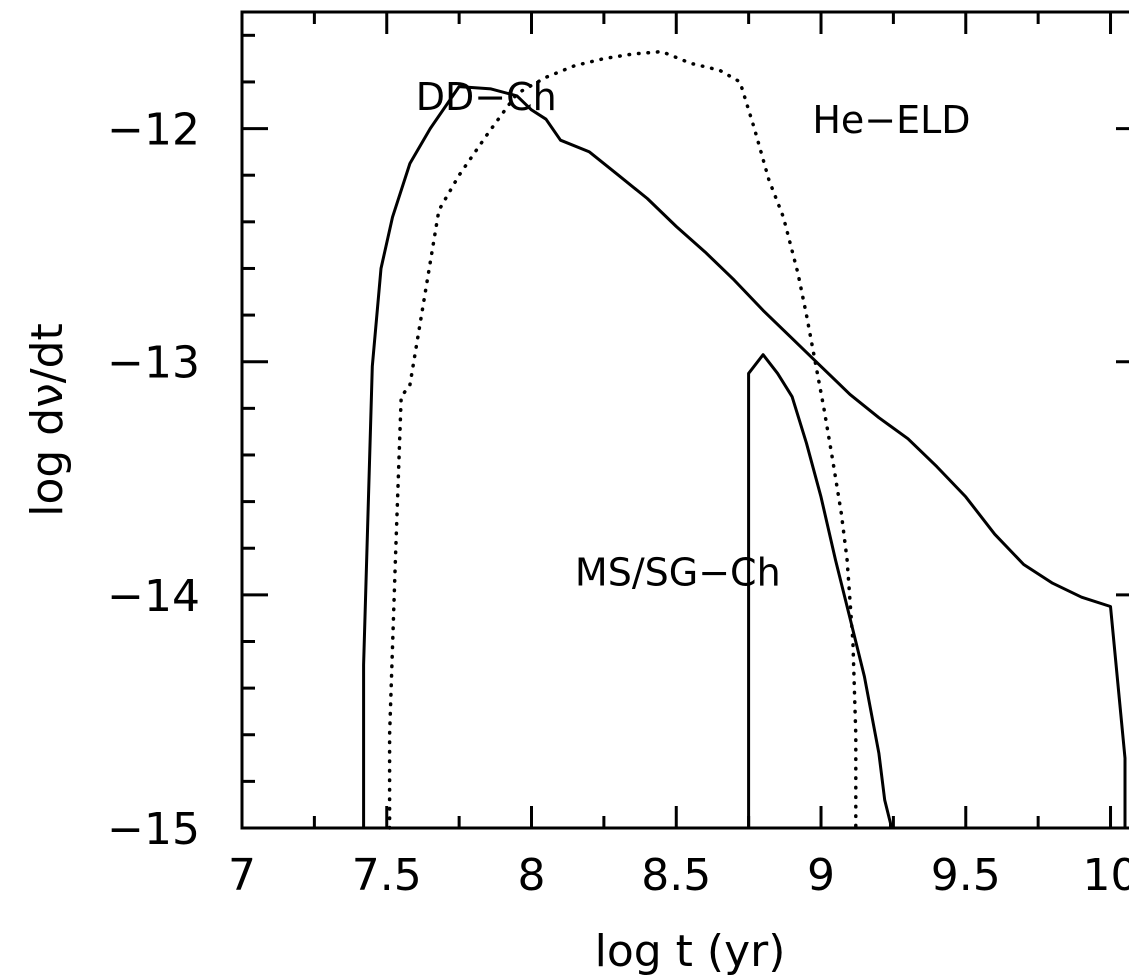  What do you see at coordinates (47, 420) in the screenshot?
I see `y-axis-title: log dν/dt` at bounding box center [47, 420].